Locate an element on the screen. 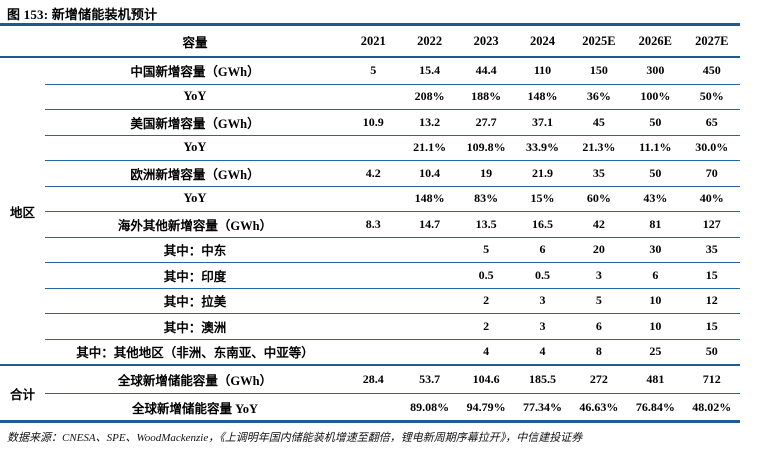 This screenshot has width=757, height=462. table-header-row: 容量 2021 2022 2023 2024 2025E 2026E 2027E is located at coordinates (370, 42).